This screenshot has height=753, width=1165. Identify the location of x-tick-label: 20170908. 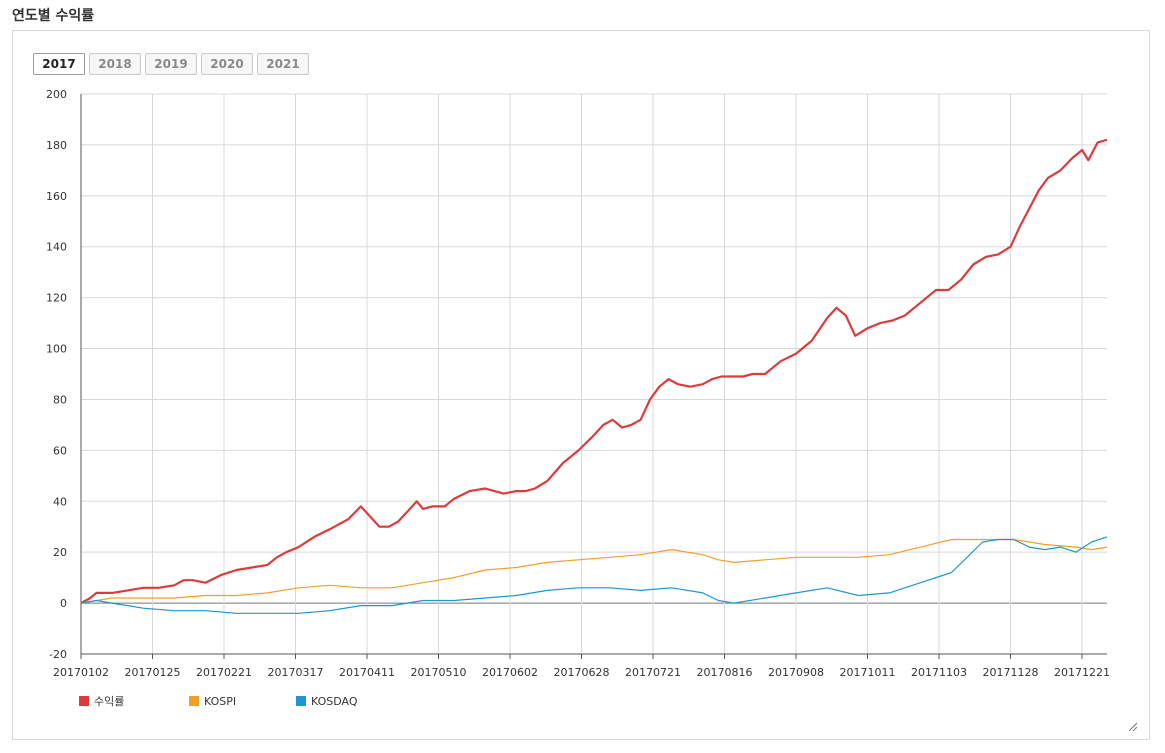
(796, 672).